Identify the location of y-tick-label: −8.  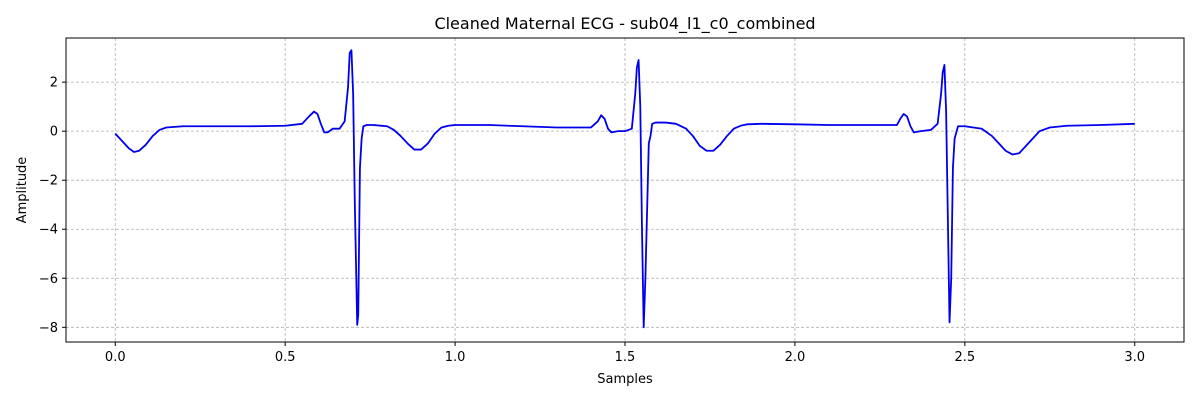
(48, 328).